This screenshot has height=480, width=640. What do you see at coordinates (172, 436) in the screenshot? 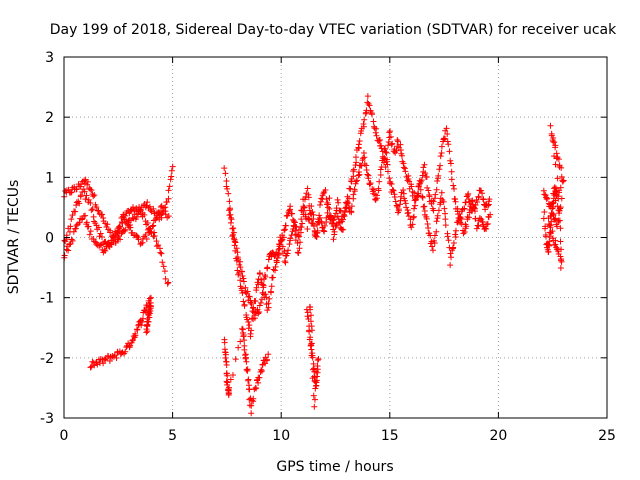
I see `x-tick-label: 5` at bounding box center [172, 436].